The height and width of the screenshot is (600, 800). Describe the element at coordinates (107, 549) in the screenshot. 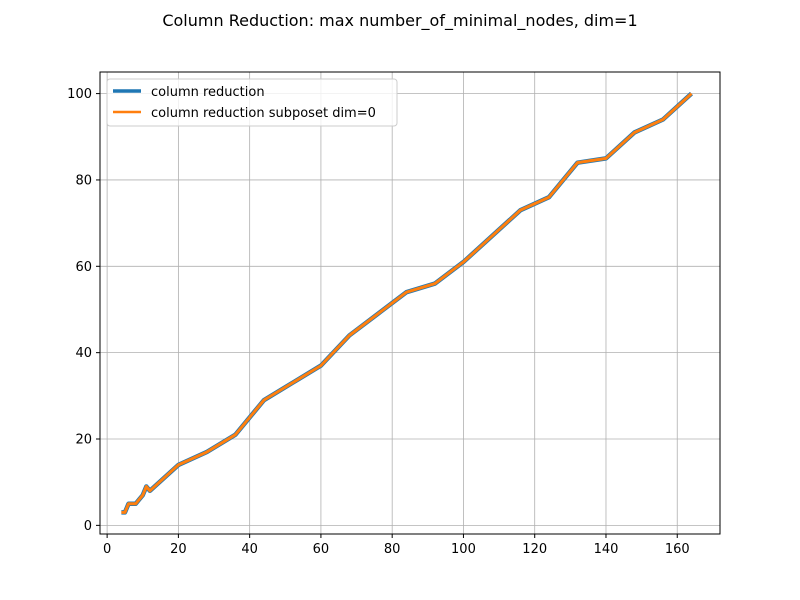

I see `x-tick-label: 0` at that location.